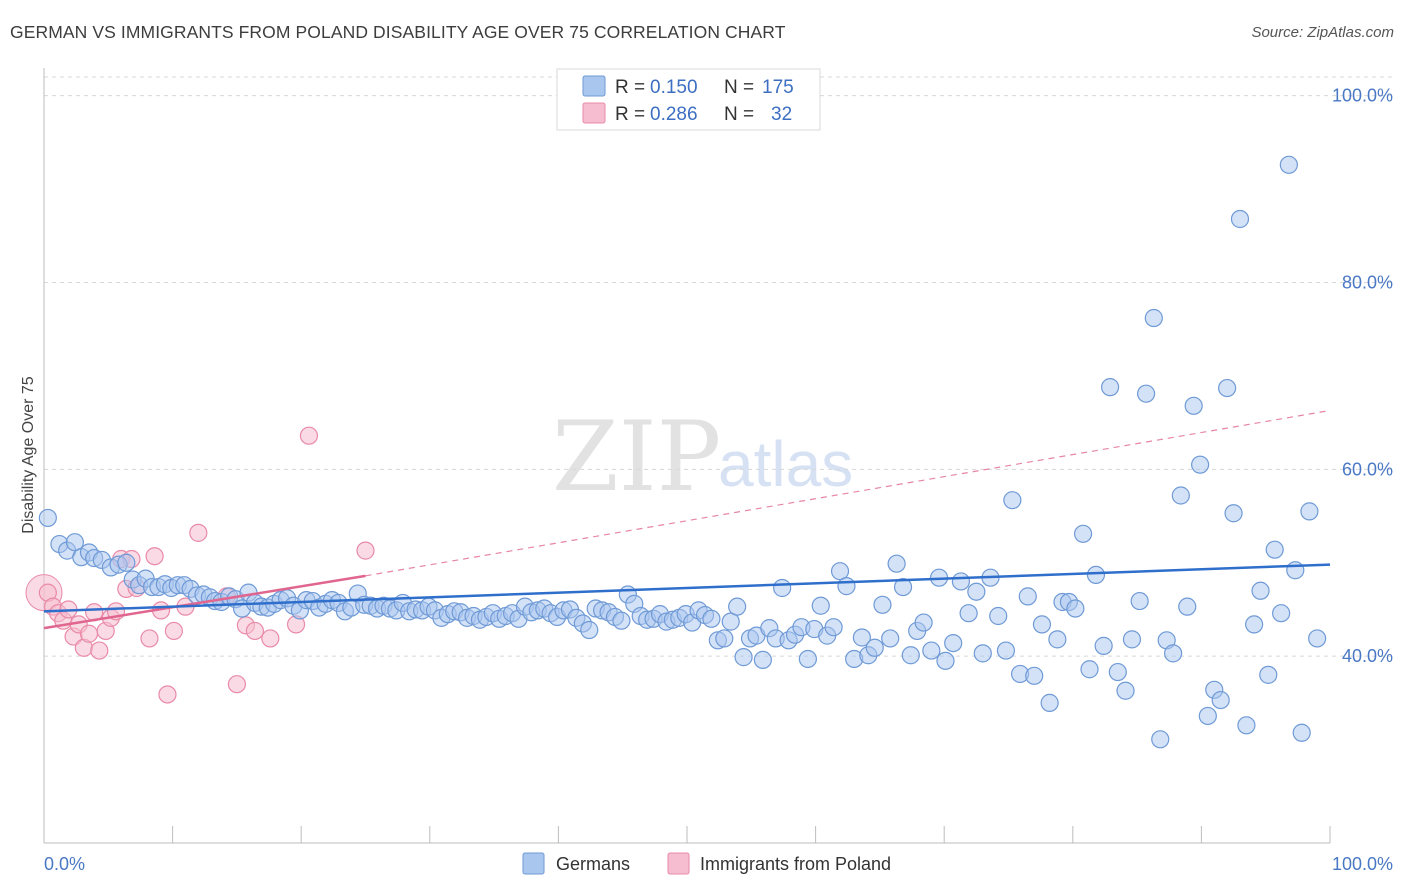  What do you see at coordinates (1367, 656) in the screenshot?
I see `y-tick-label: 40.0%` at bounding box center [1367, 656].